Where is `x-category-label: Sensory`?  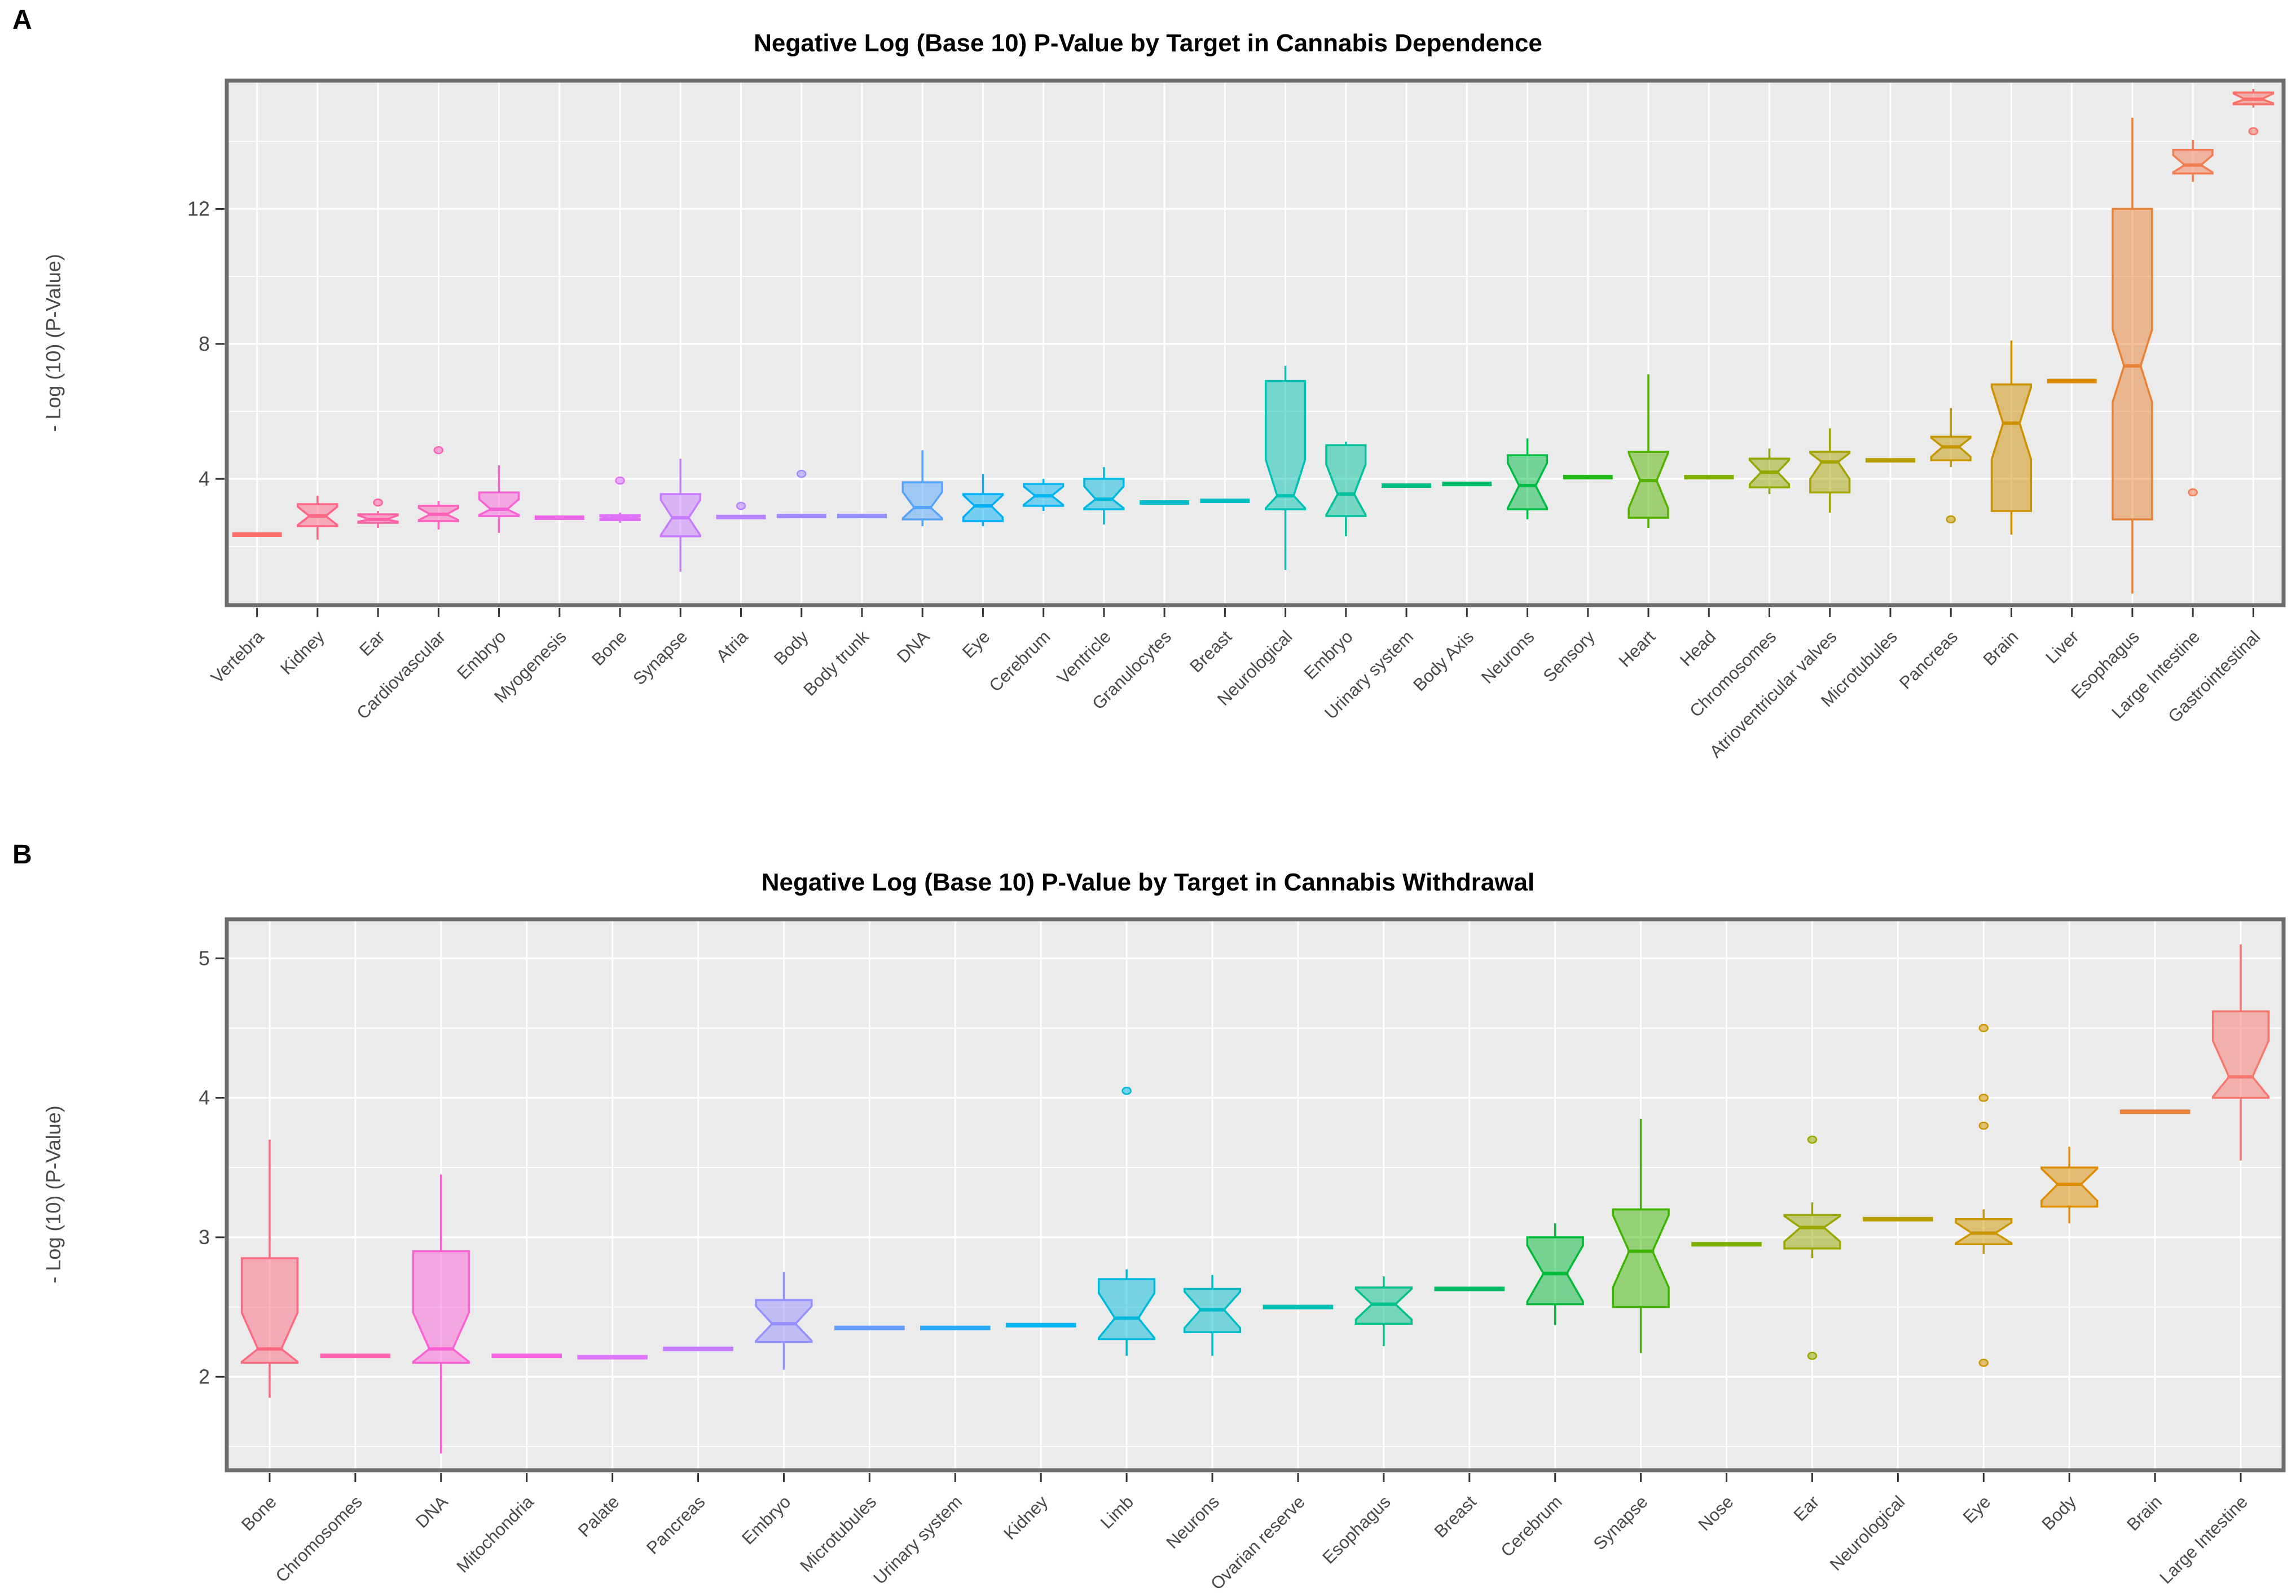
x-category-label: Sensory is located at coordinates (1569, 656).